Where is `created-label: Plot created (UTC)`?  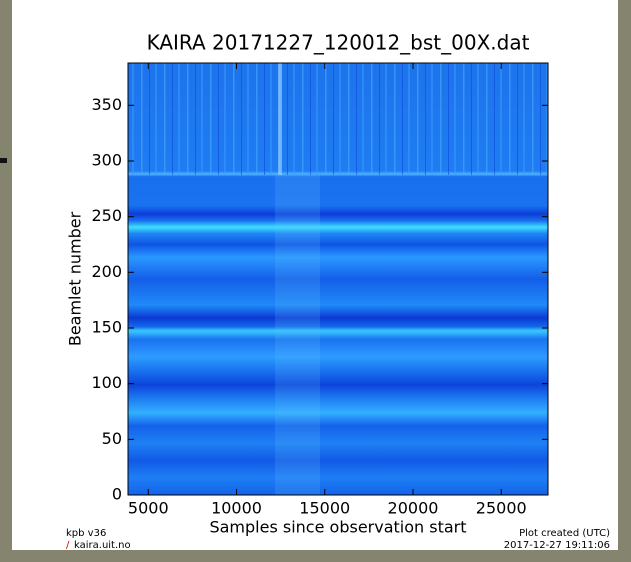 created-label: Plot created (UTC) is located at coordinates (564, 533).